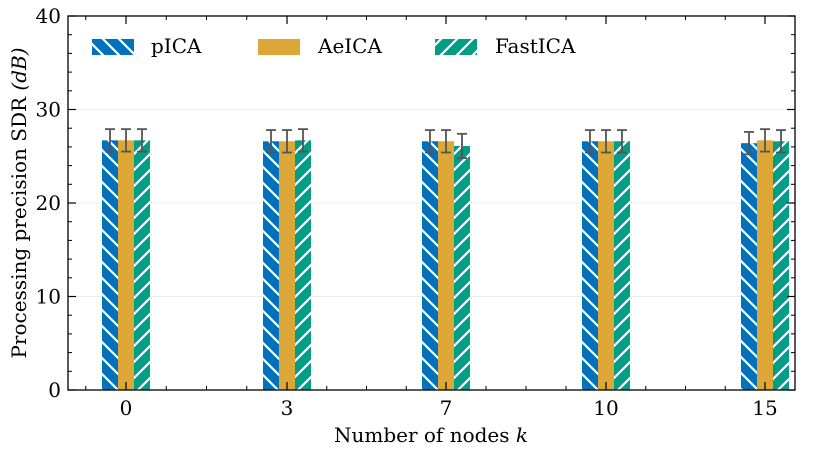 Image resolution: width=831 pixels, height=454 pixels. I want to click on legend-label-aeica: AeICA, so click(349, 46).